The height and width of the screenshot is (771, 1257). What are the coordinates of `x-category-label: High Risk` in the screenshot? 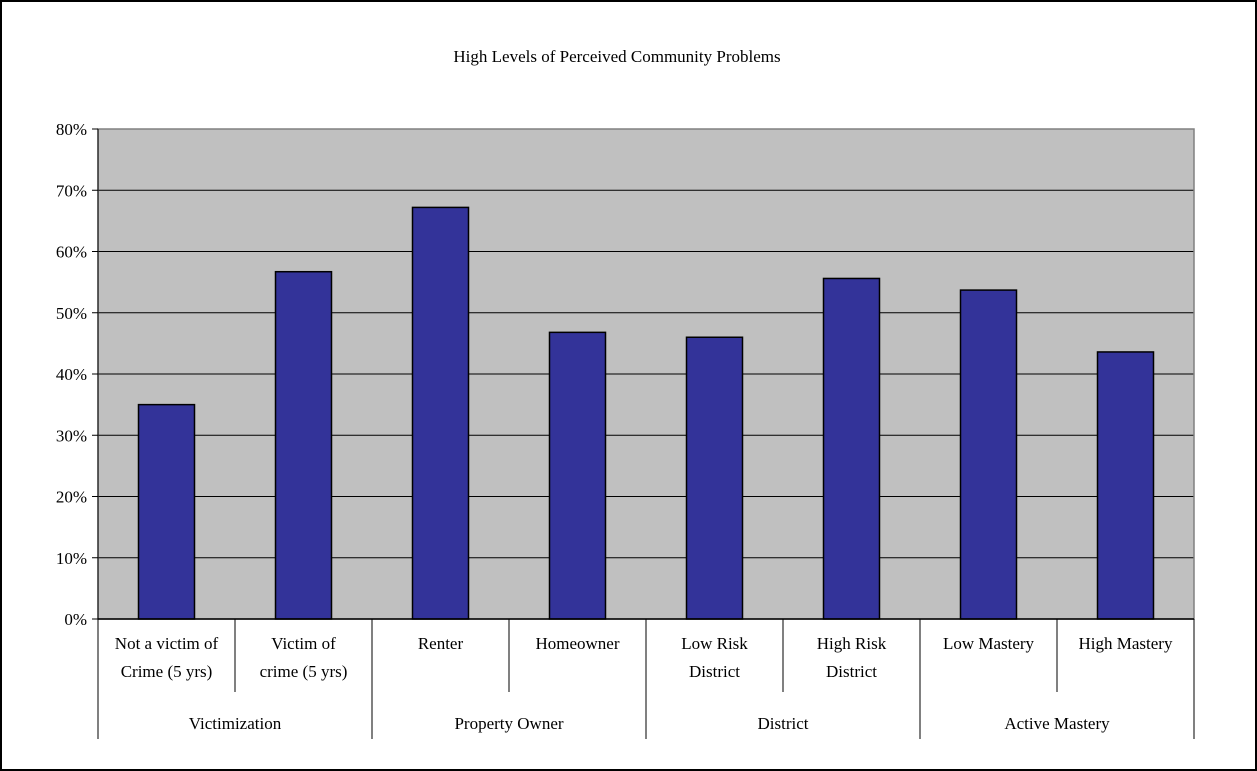 It's located at (852, 643).